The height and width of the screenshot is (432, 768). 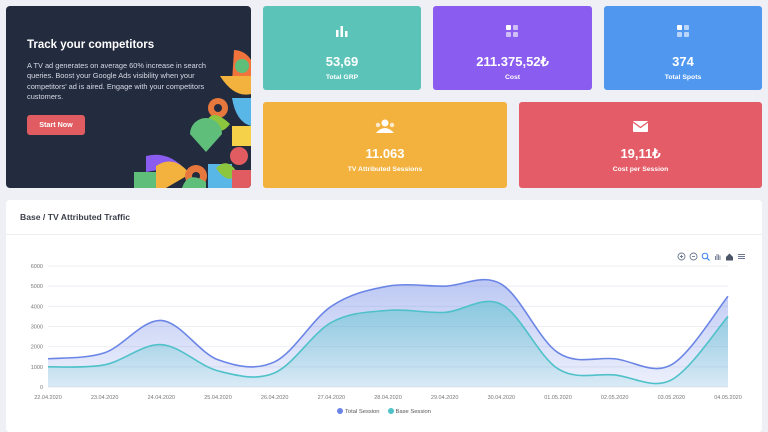 What do you see at coordinates (37, 328) in the screenshot?
I see `y-tick-label: 3000` at bounding box center [37, 328].